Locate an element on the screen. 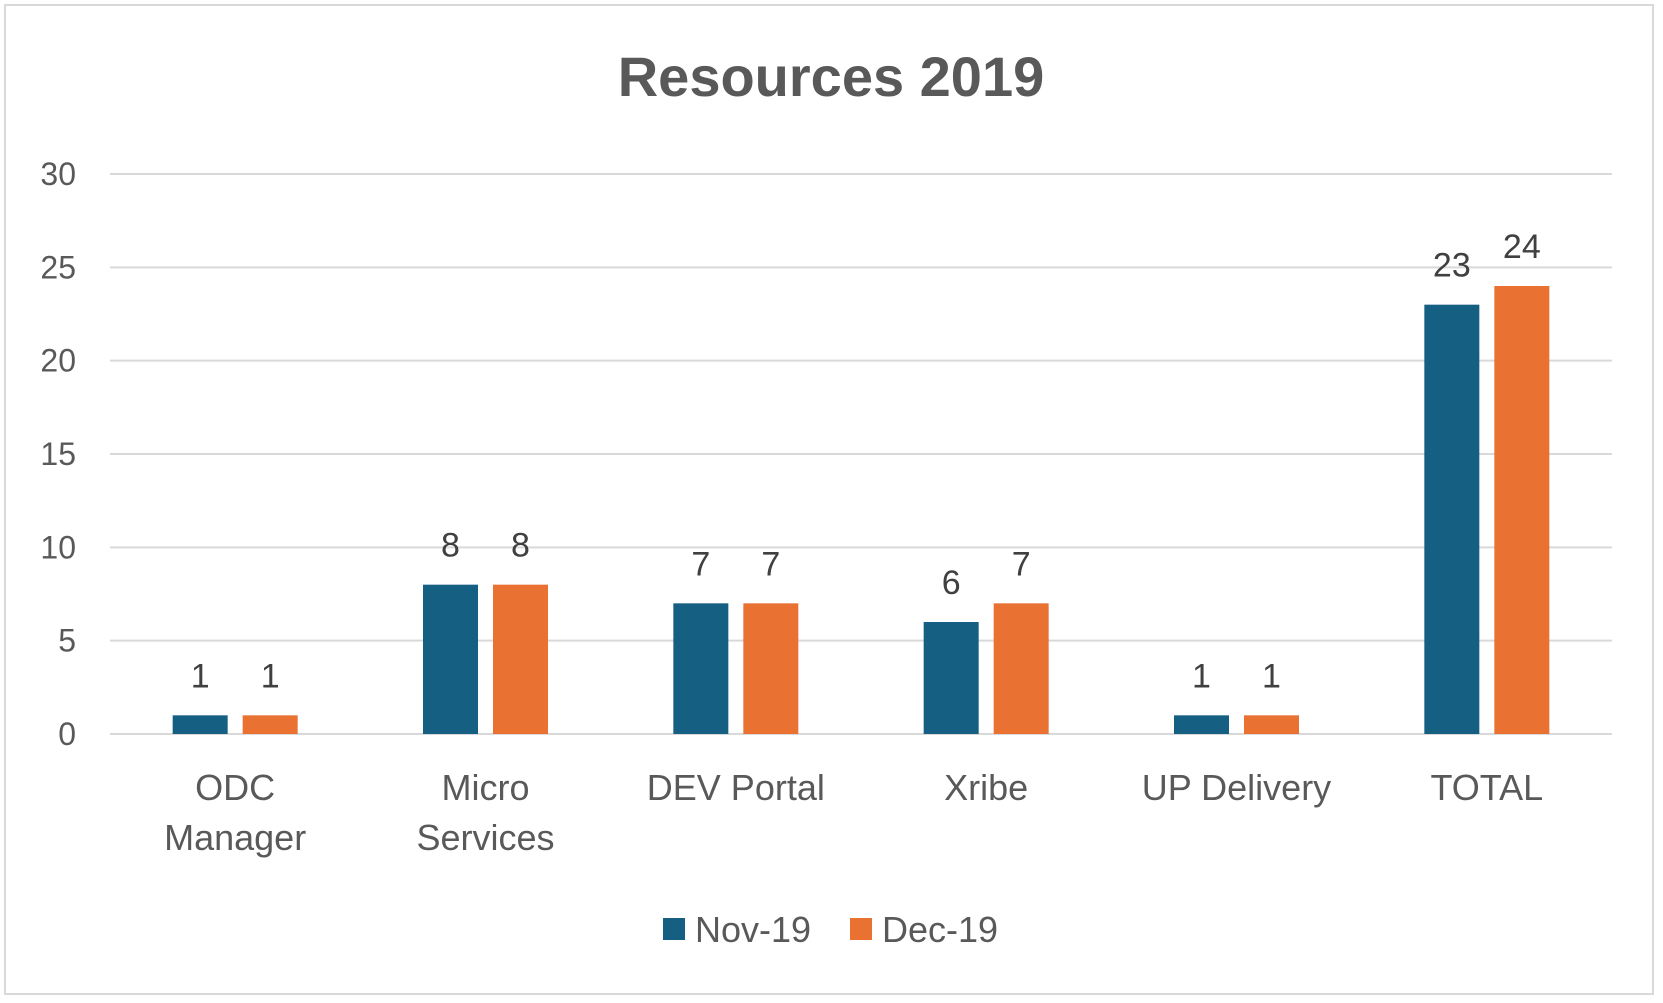 Image resolution: width=1663 pixels, height=1003 pixels. y-tick-label: 20 is located at coordinates (58, 361).